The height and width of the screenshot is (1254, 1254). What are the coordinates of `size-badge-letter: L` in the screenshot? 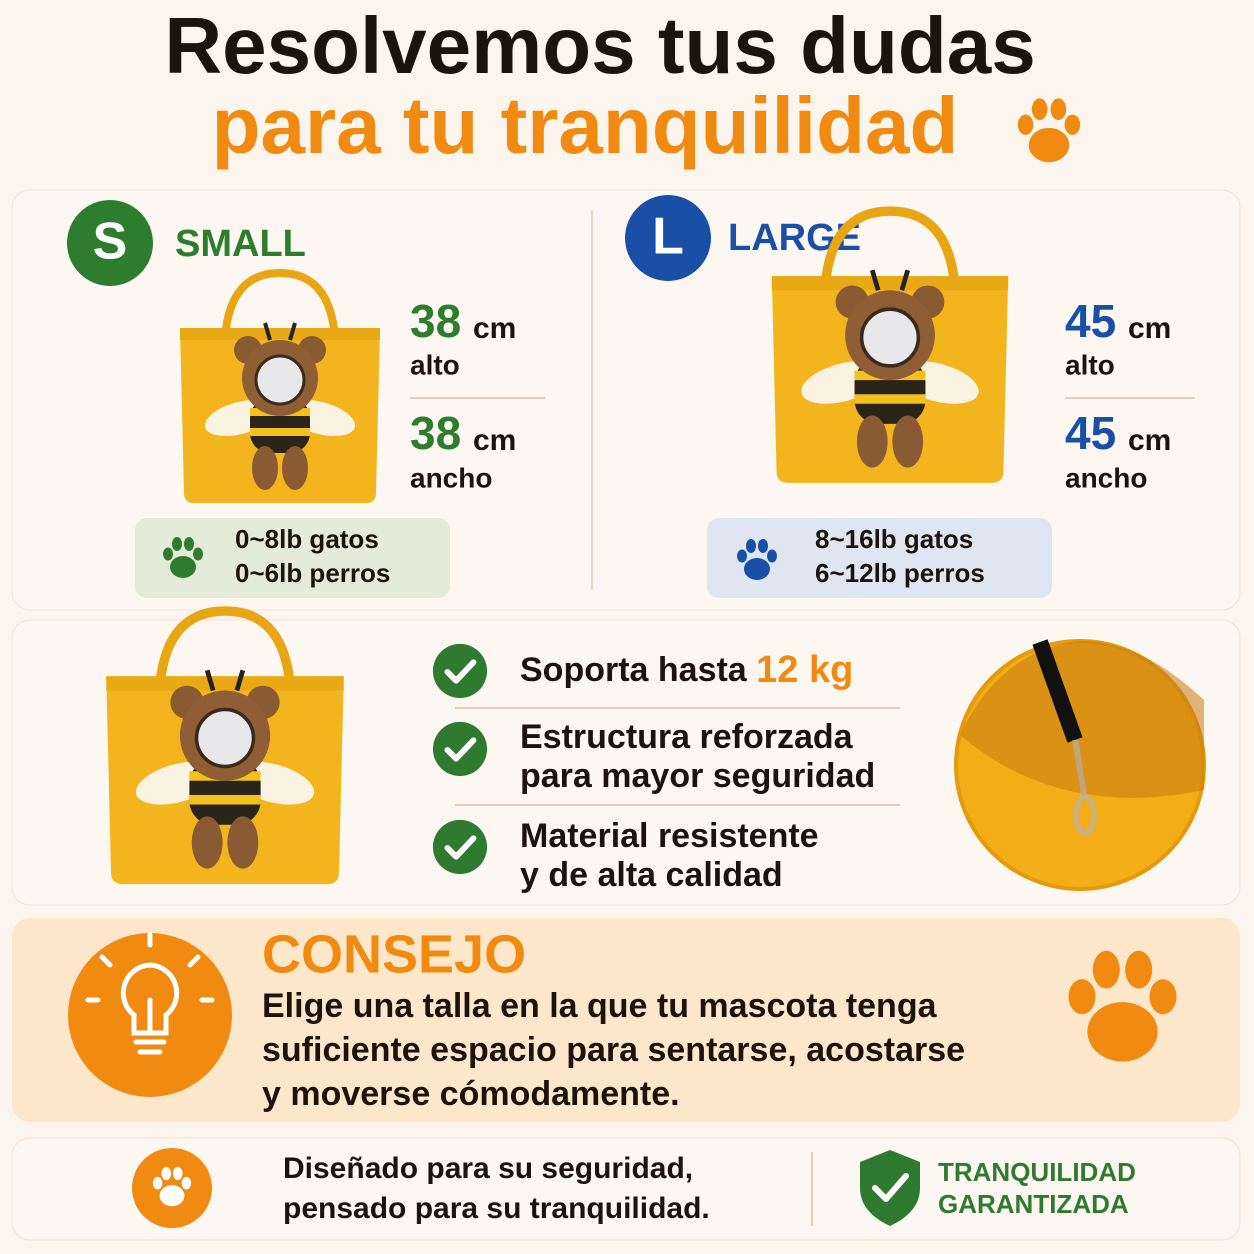 It's located at (668, 237).